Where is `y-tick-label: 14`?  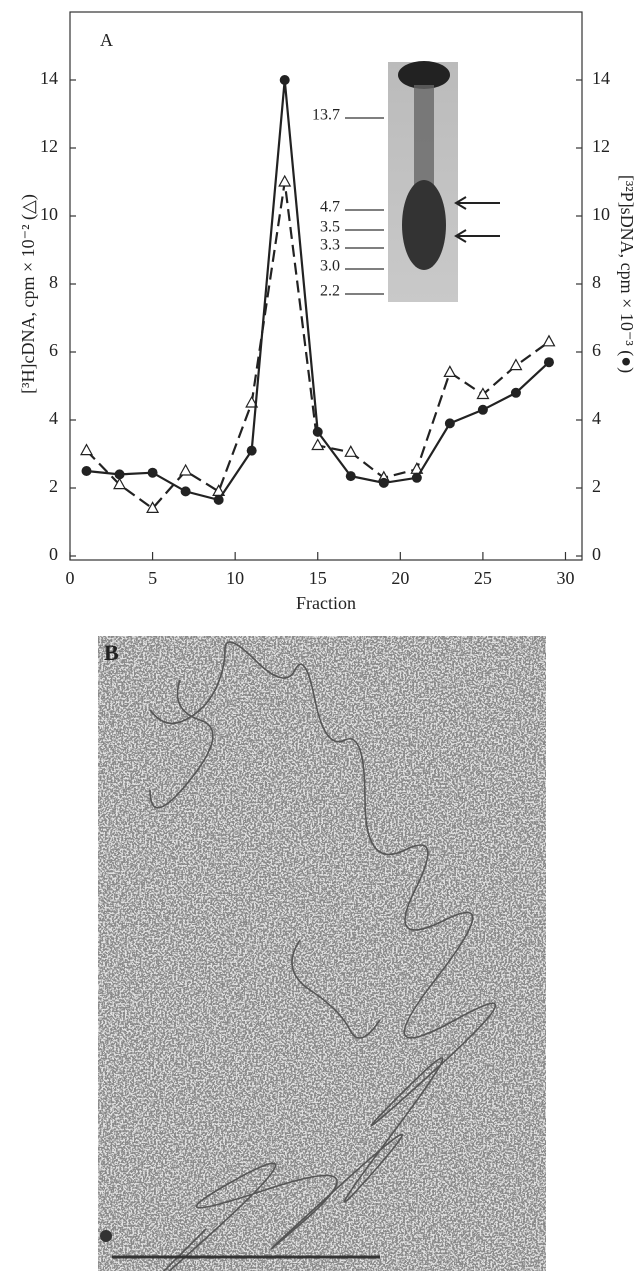
y-tick-label: 14 is located at coordinates (49, 78).